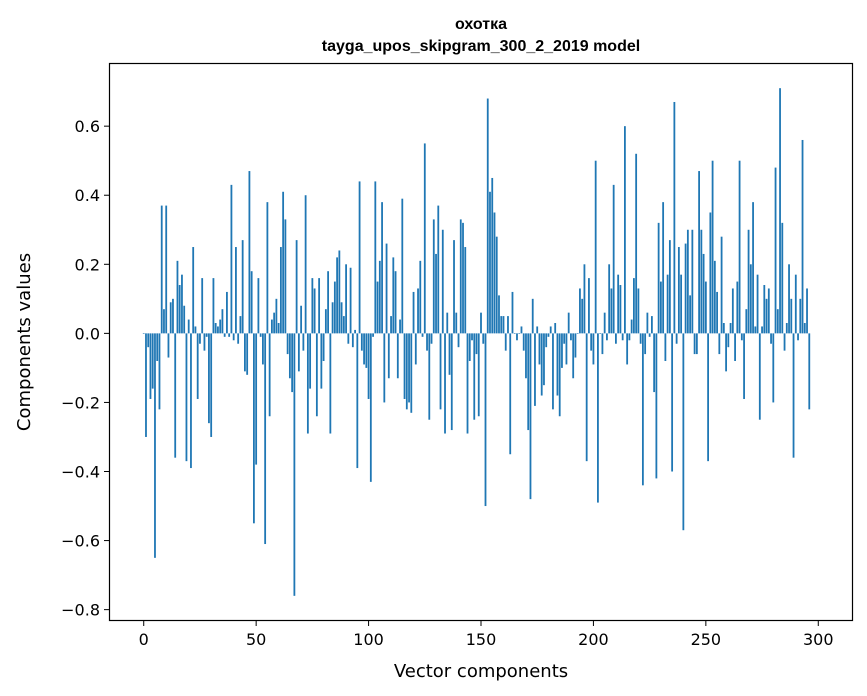  What do you see at coordinates (481, 46) in the screenshot?
I see `chart-subtitle: tayga_upos_skipgram_300_2_2019 model` at bounding box center [481, 46].